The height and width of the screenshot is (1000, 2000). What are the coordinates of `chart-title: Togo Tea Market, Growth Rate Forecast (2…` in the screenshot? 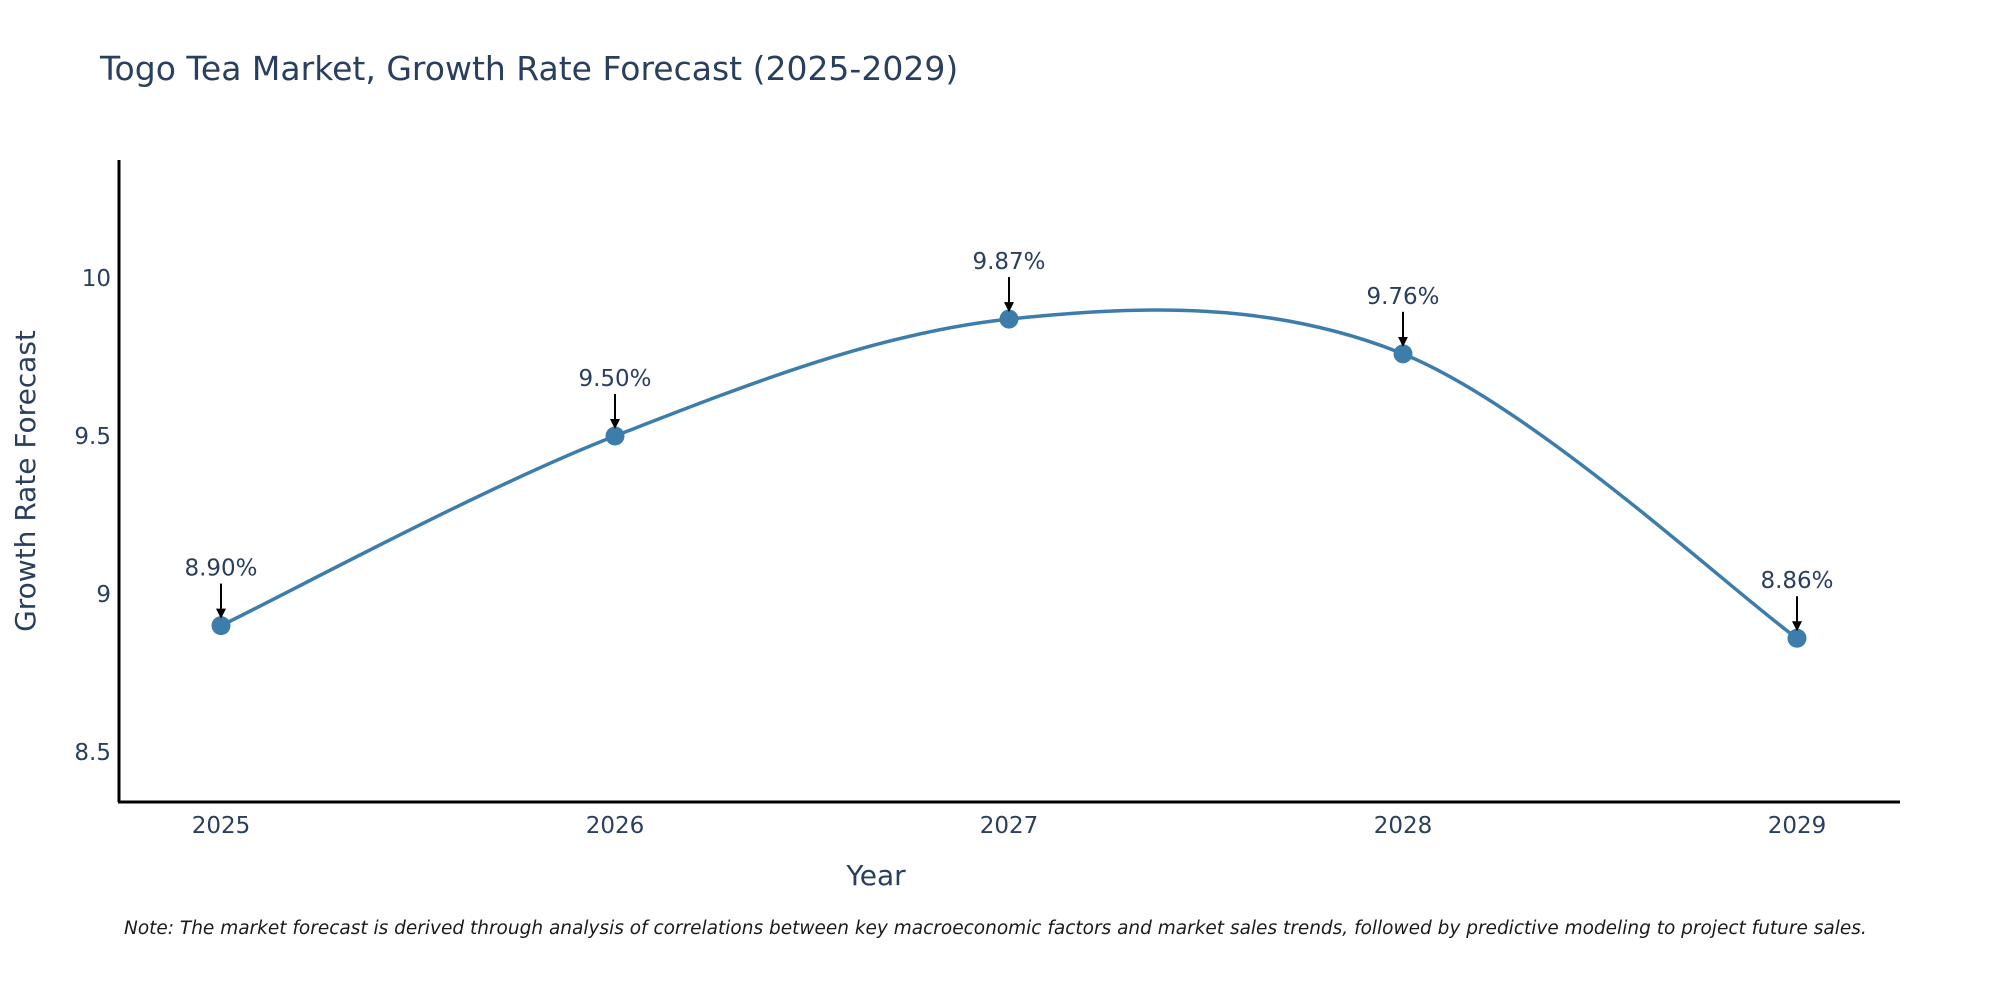 It's located at (528, 68).